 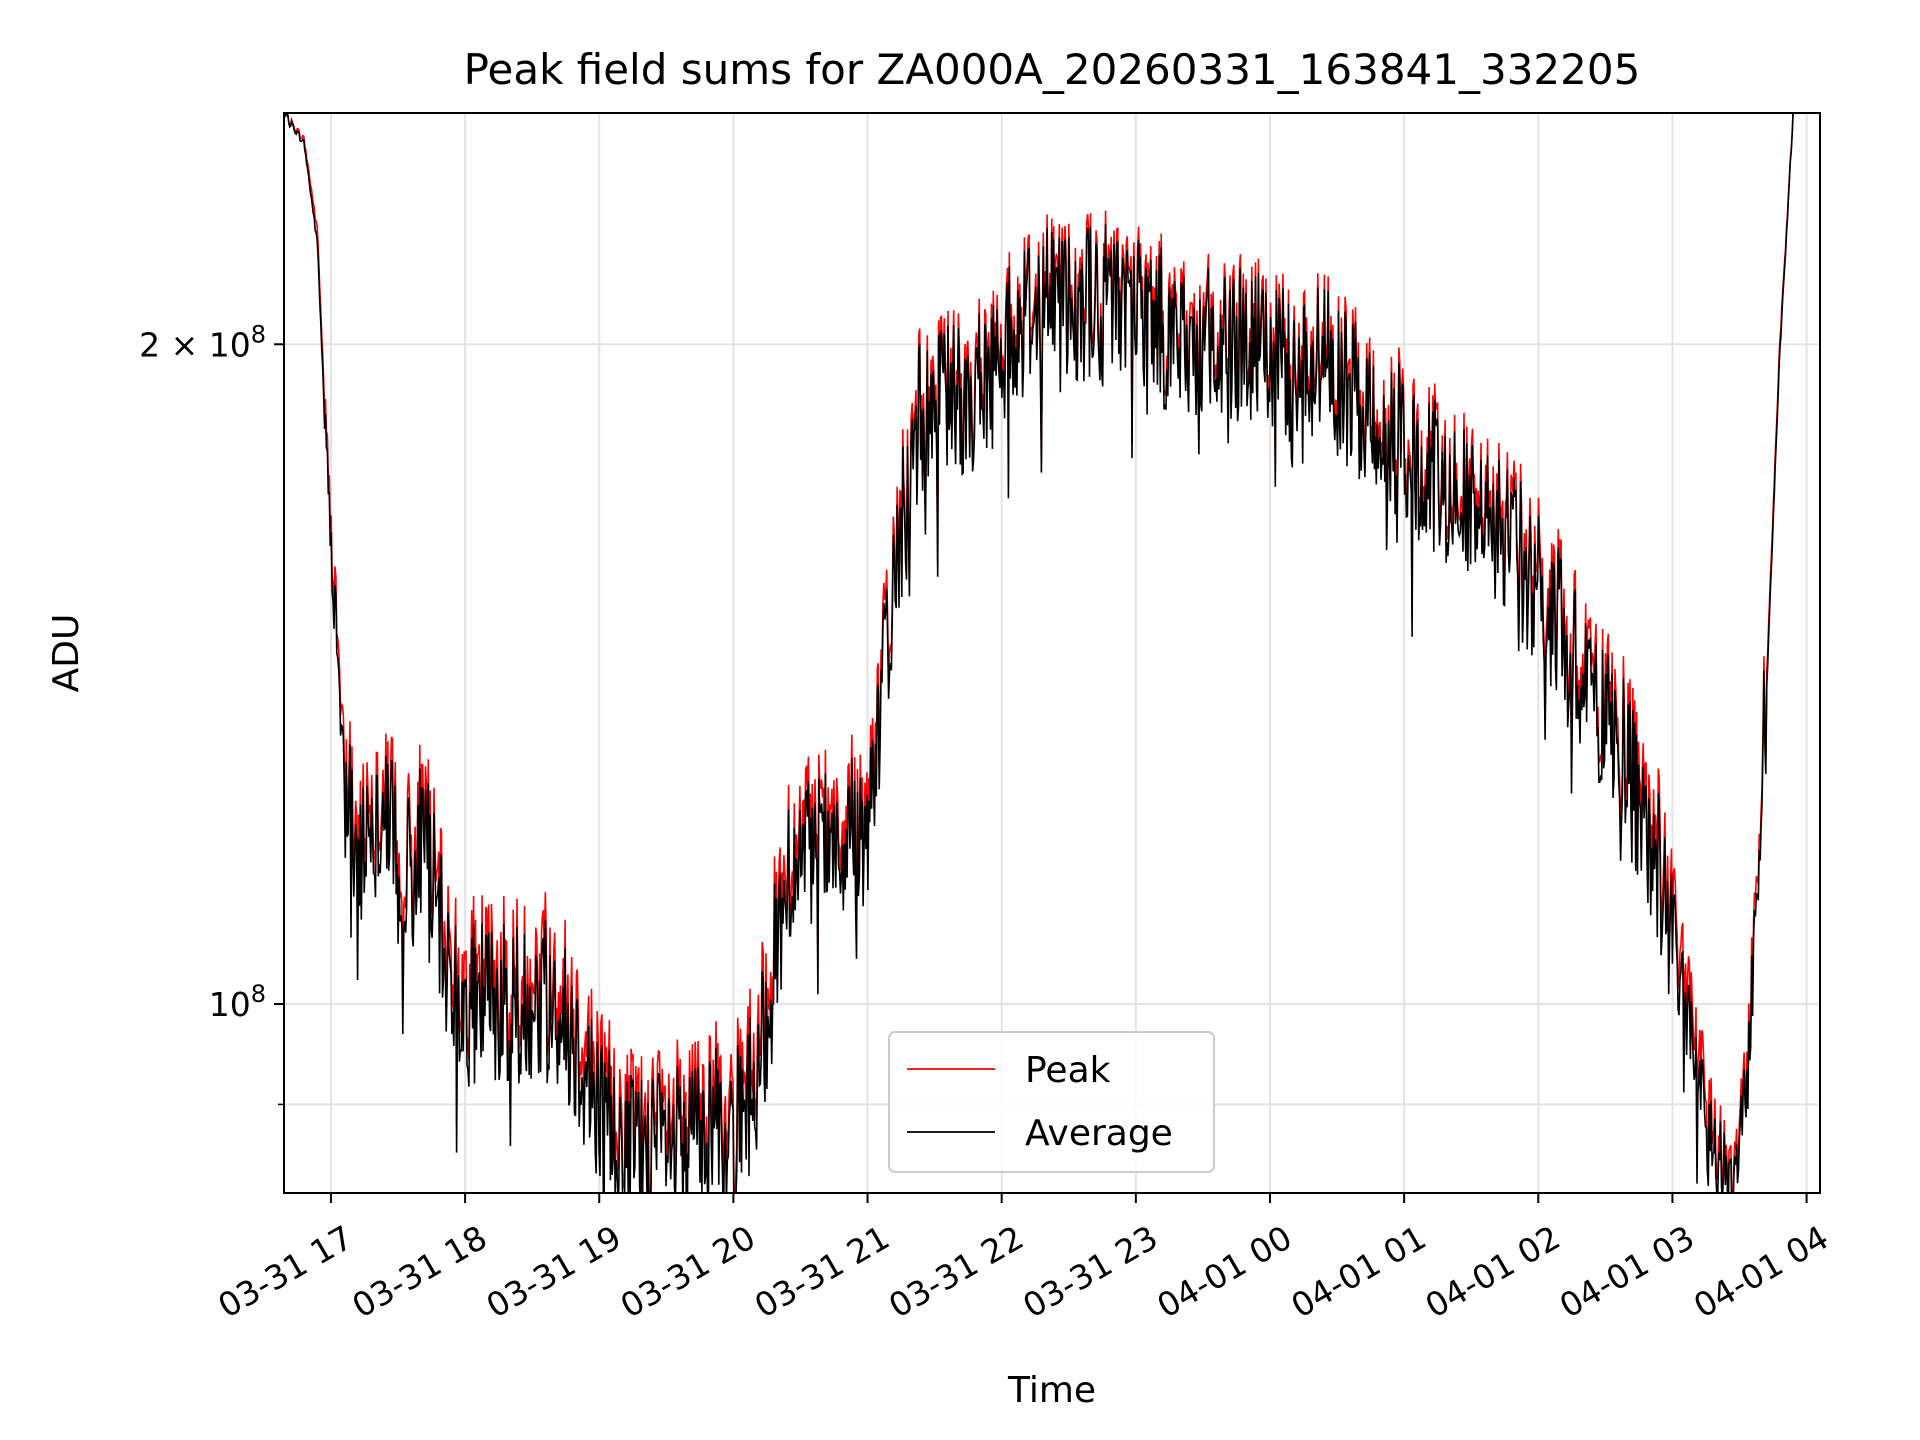 What do you see at coordinates (1099, 1133) in the screenshot?
I see `legend-label-average: Average` at bounding box center [1099, 1133].